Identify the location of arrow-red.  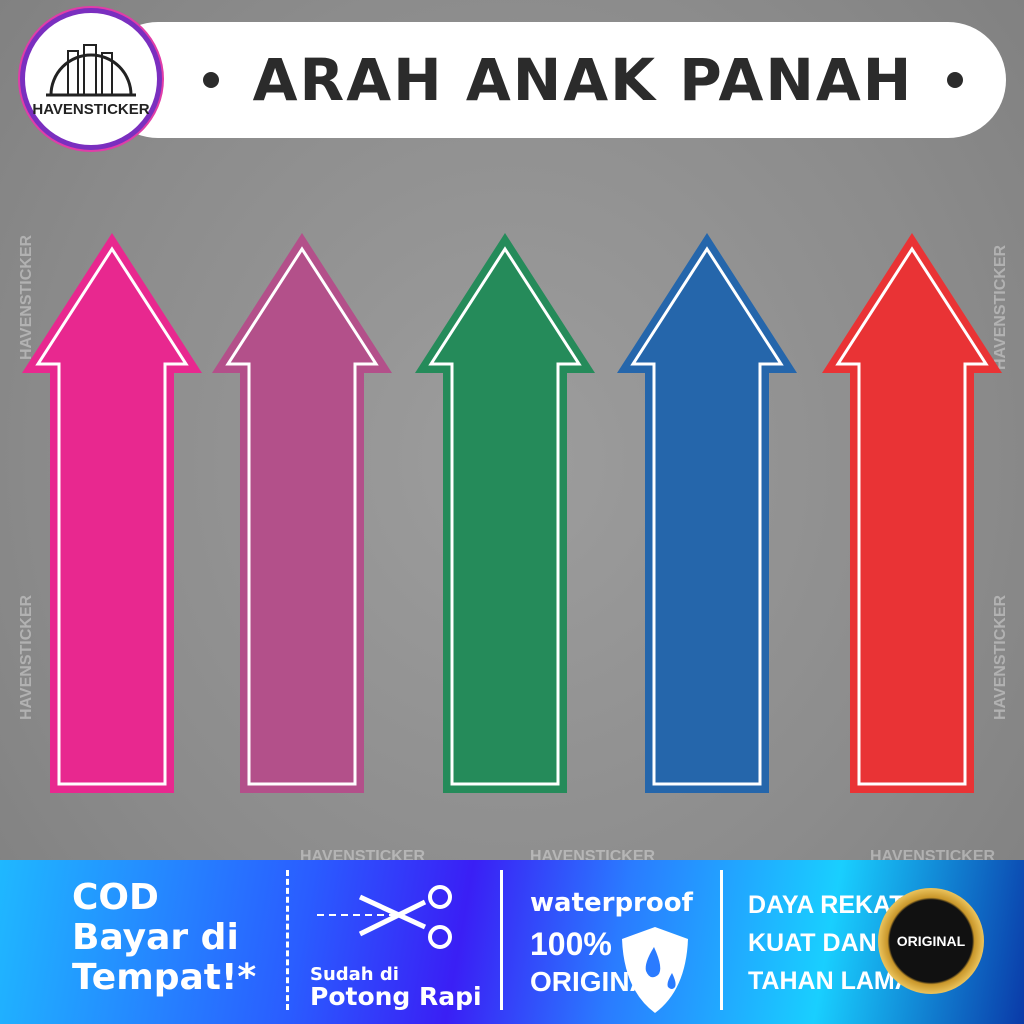
(912, 513).